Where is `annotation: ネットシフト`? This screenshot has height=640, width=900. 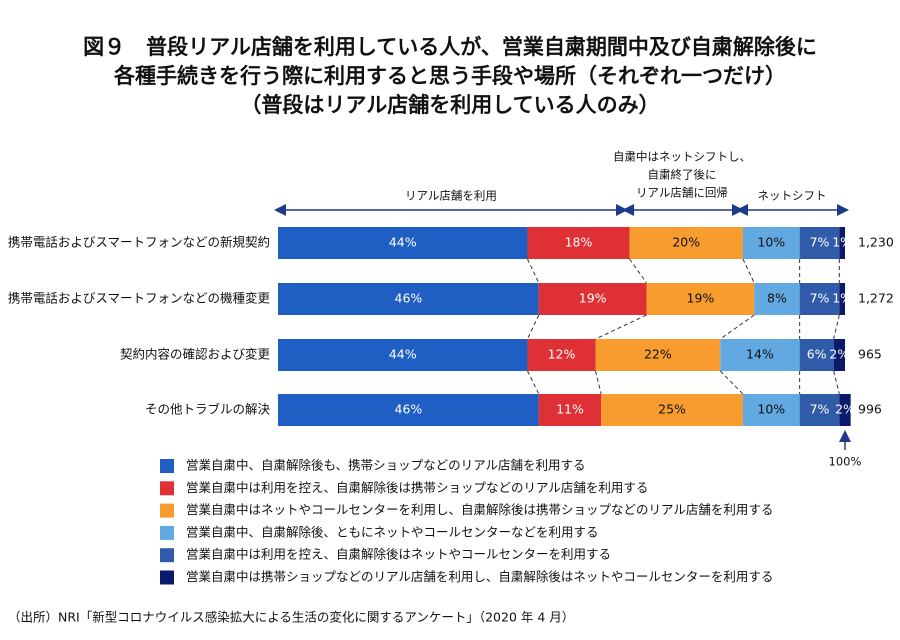
annotation: ネットシフト is located at coordinates (792, 196).